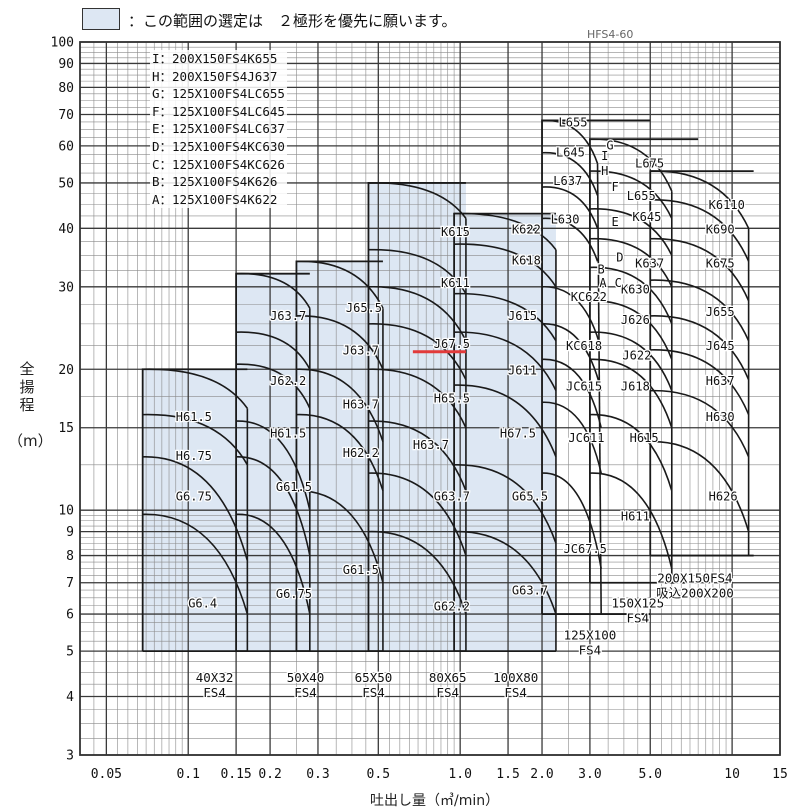 This screenshot has height=810, width=801. I want to click on model-list-item: A：125X100FS4K622, so click(215, 199).